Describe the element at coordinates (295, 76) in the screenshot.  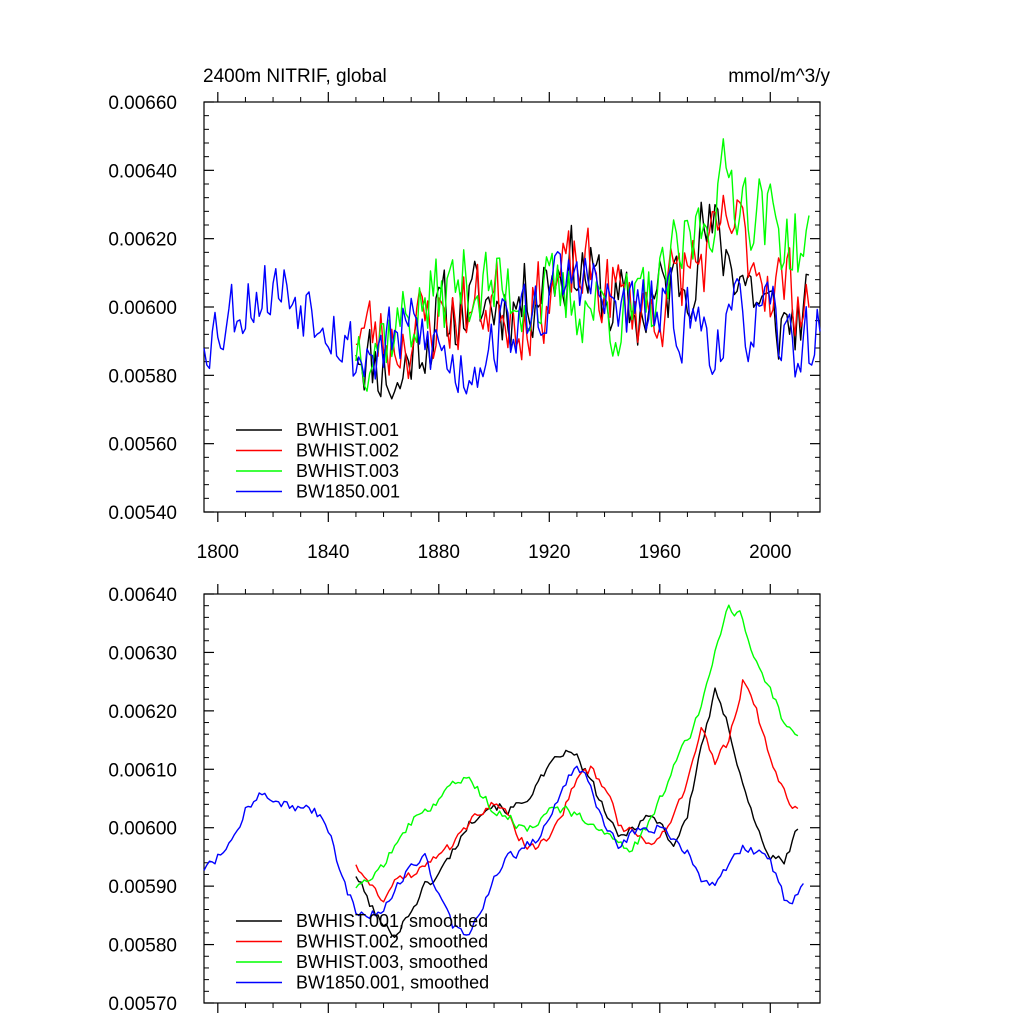
I see `top-panel-title: 2400m NITRIF, global` at that location.